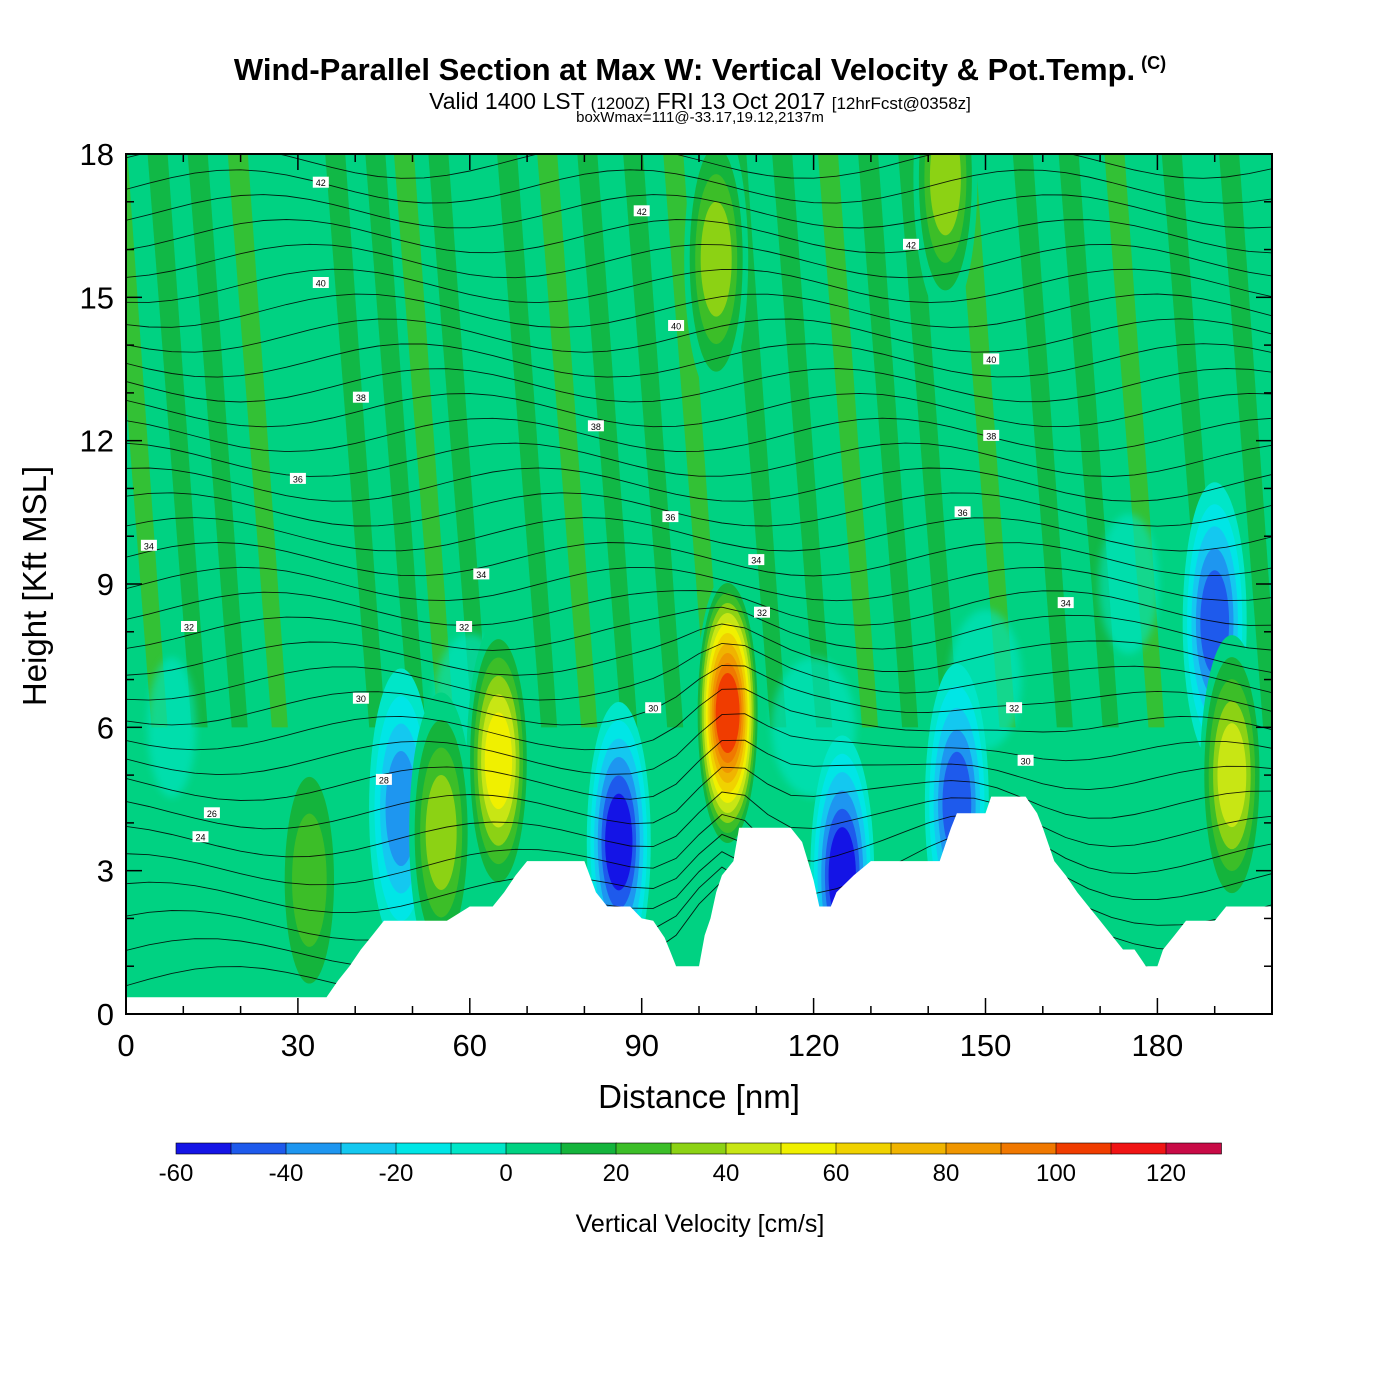  What do you see at coordinates (125, 1045) in the screenshot?
I see `x-tick-label: 0` at bounding box center [125, 1045].